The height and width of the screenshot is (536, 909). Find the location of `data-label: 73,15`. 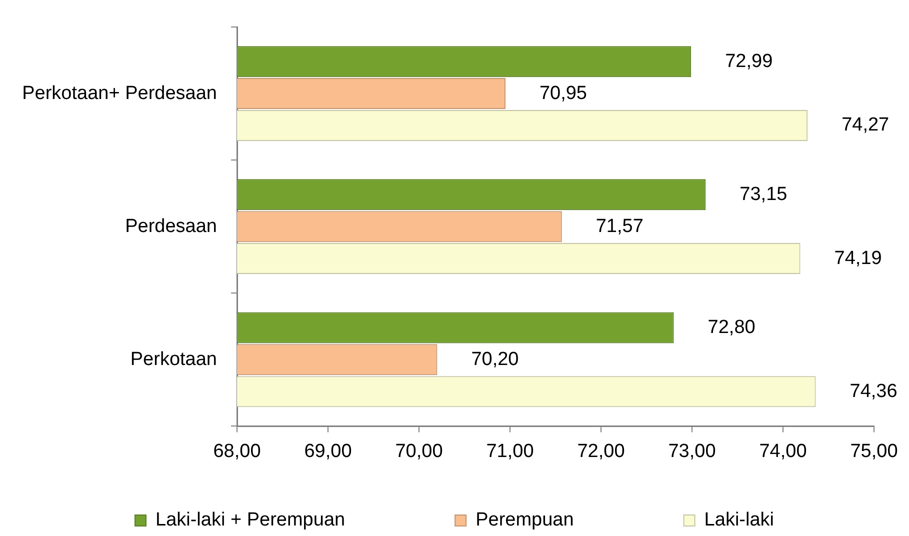

data-label: 73,15 is located at coordinates (764, 194).